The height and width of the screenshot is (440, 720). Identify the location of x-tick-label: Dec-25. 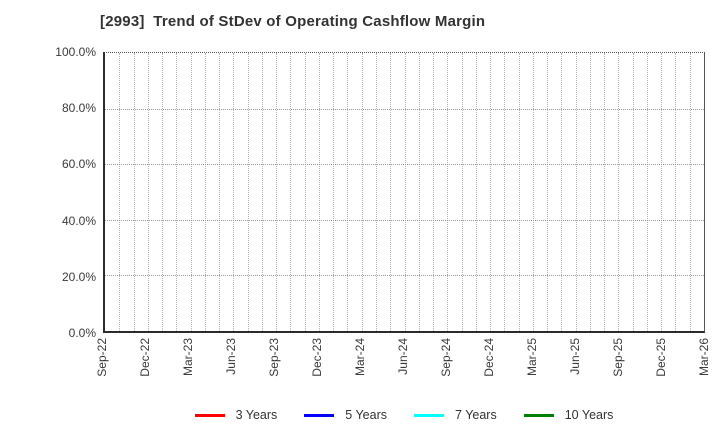
(661, 357).